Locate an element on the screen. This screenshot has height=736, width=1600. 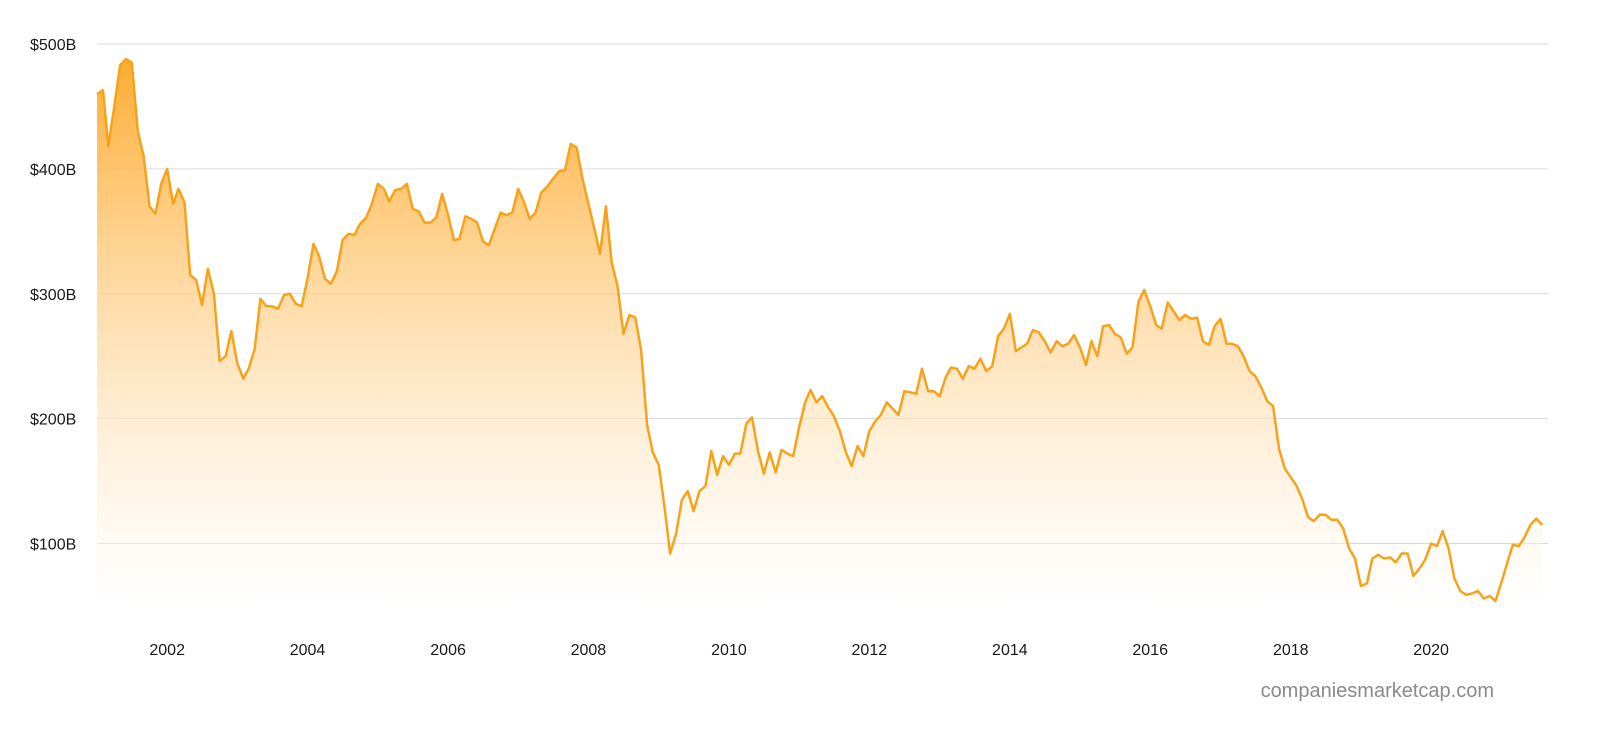
y-tick-label: $400B is located at coordinates (53, 170).